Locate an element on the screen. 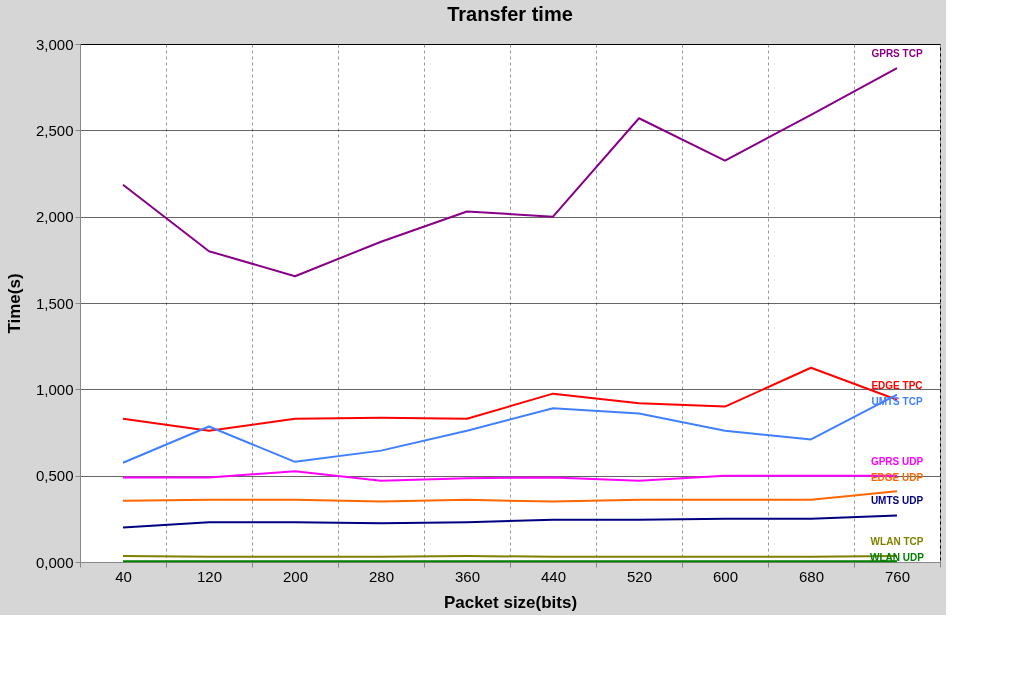  x-tick-label: 200 is located at coordinates (295, 576).